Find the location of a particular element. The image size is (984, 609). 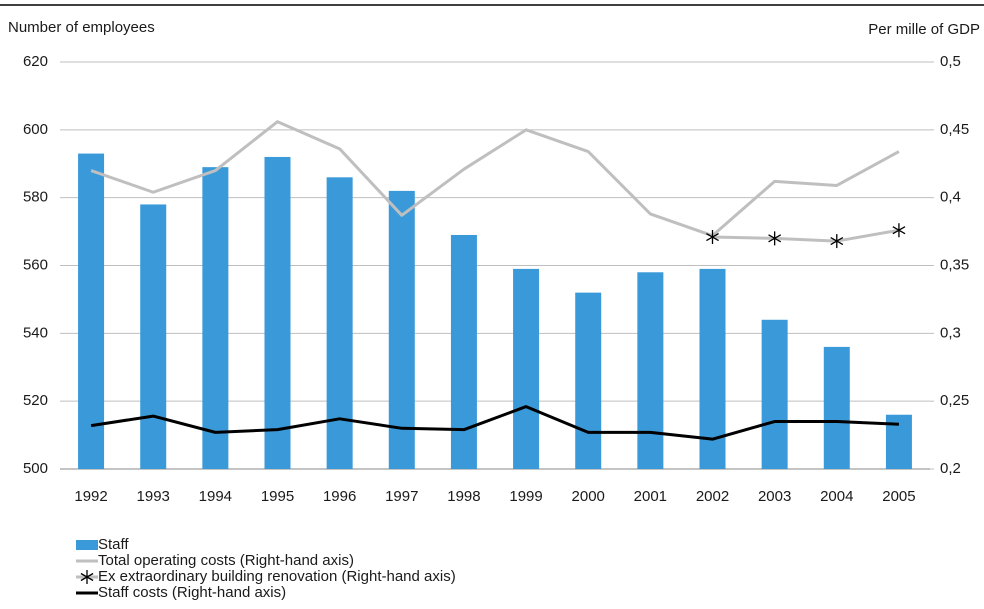

x-tick-label: 1999 is located at coordinates (525, 496).